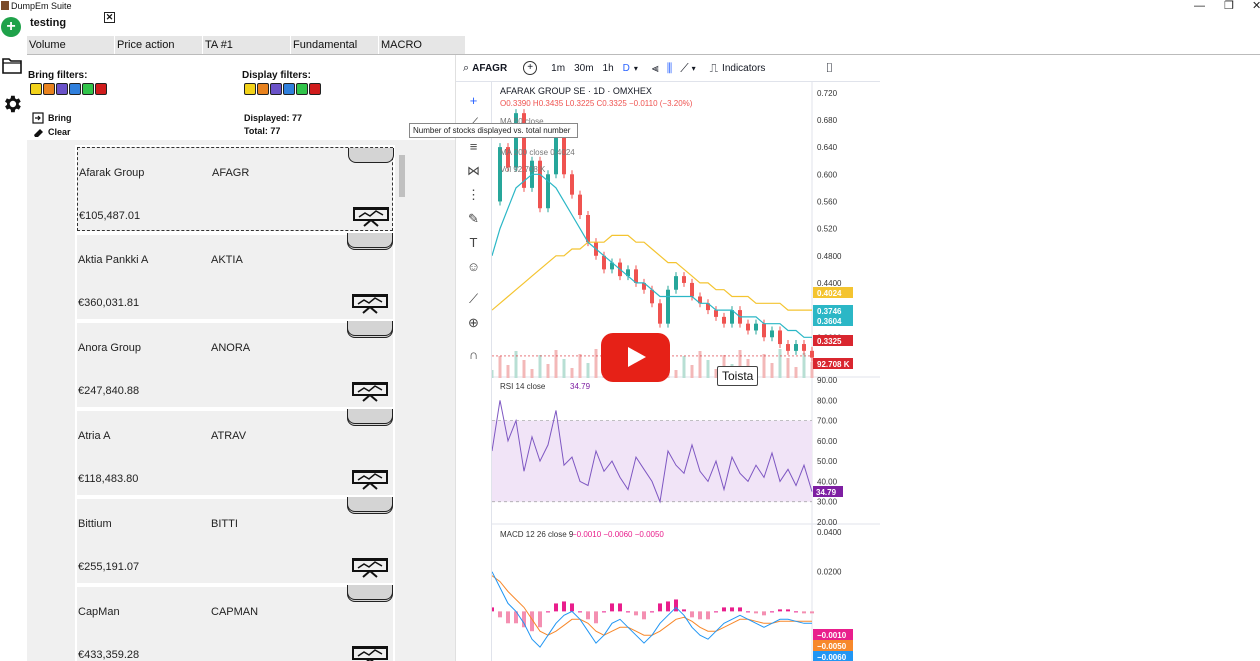  What do you see at coordinates (652, 609) in the screenshot?
I see `macd-line` at bounding box center [652, 609].